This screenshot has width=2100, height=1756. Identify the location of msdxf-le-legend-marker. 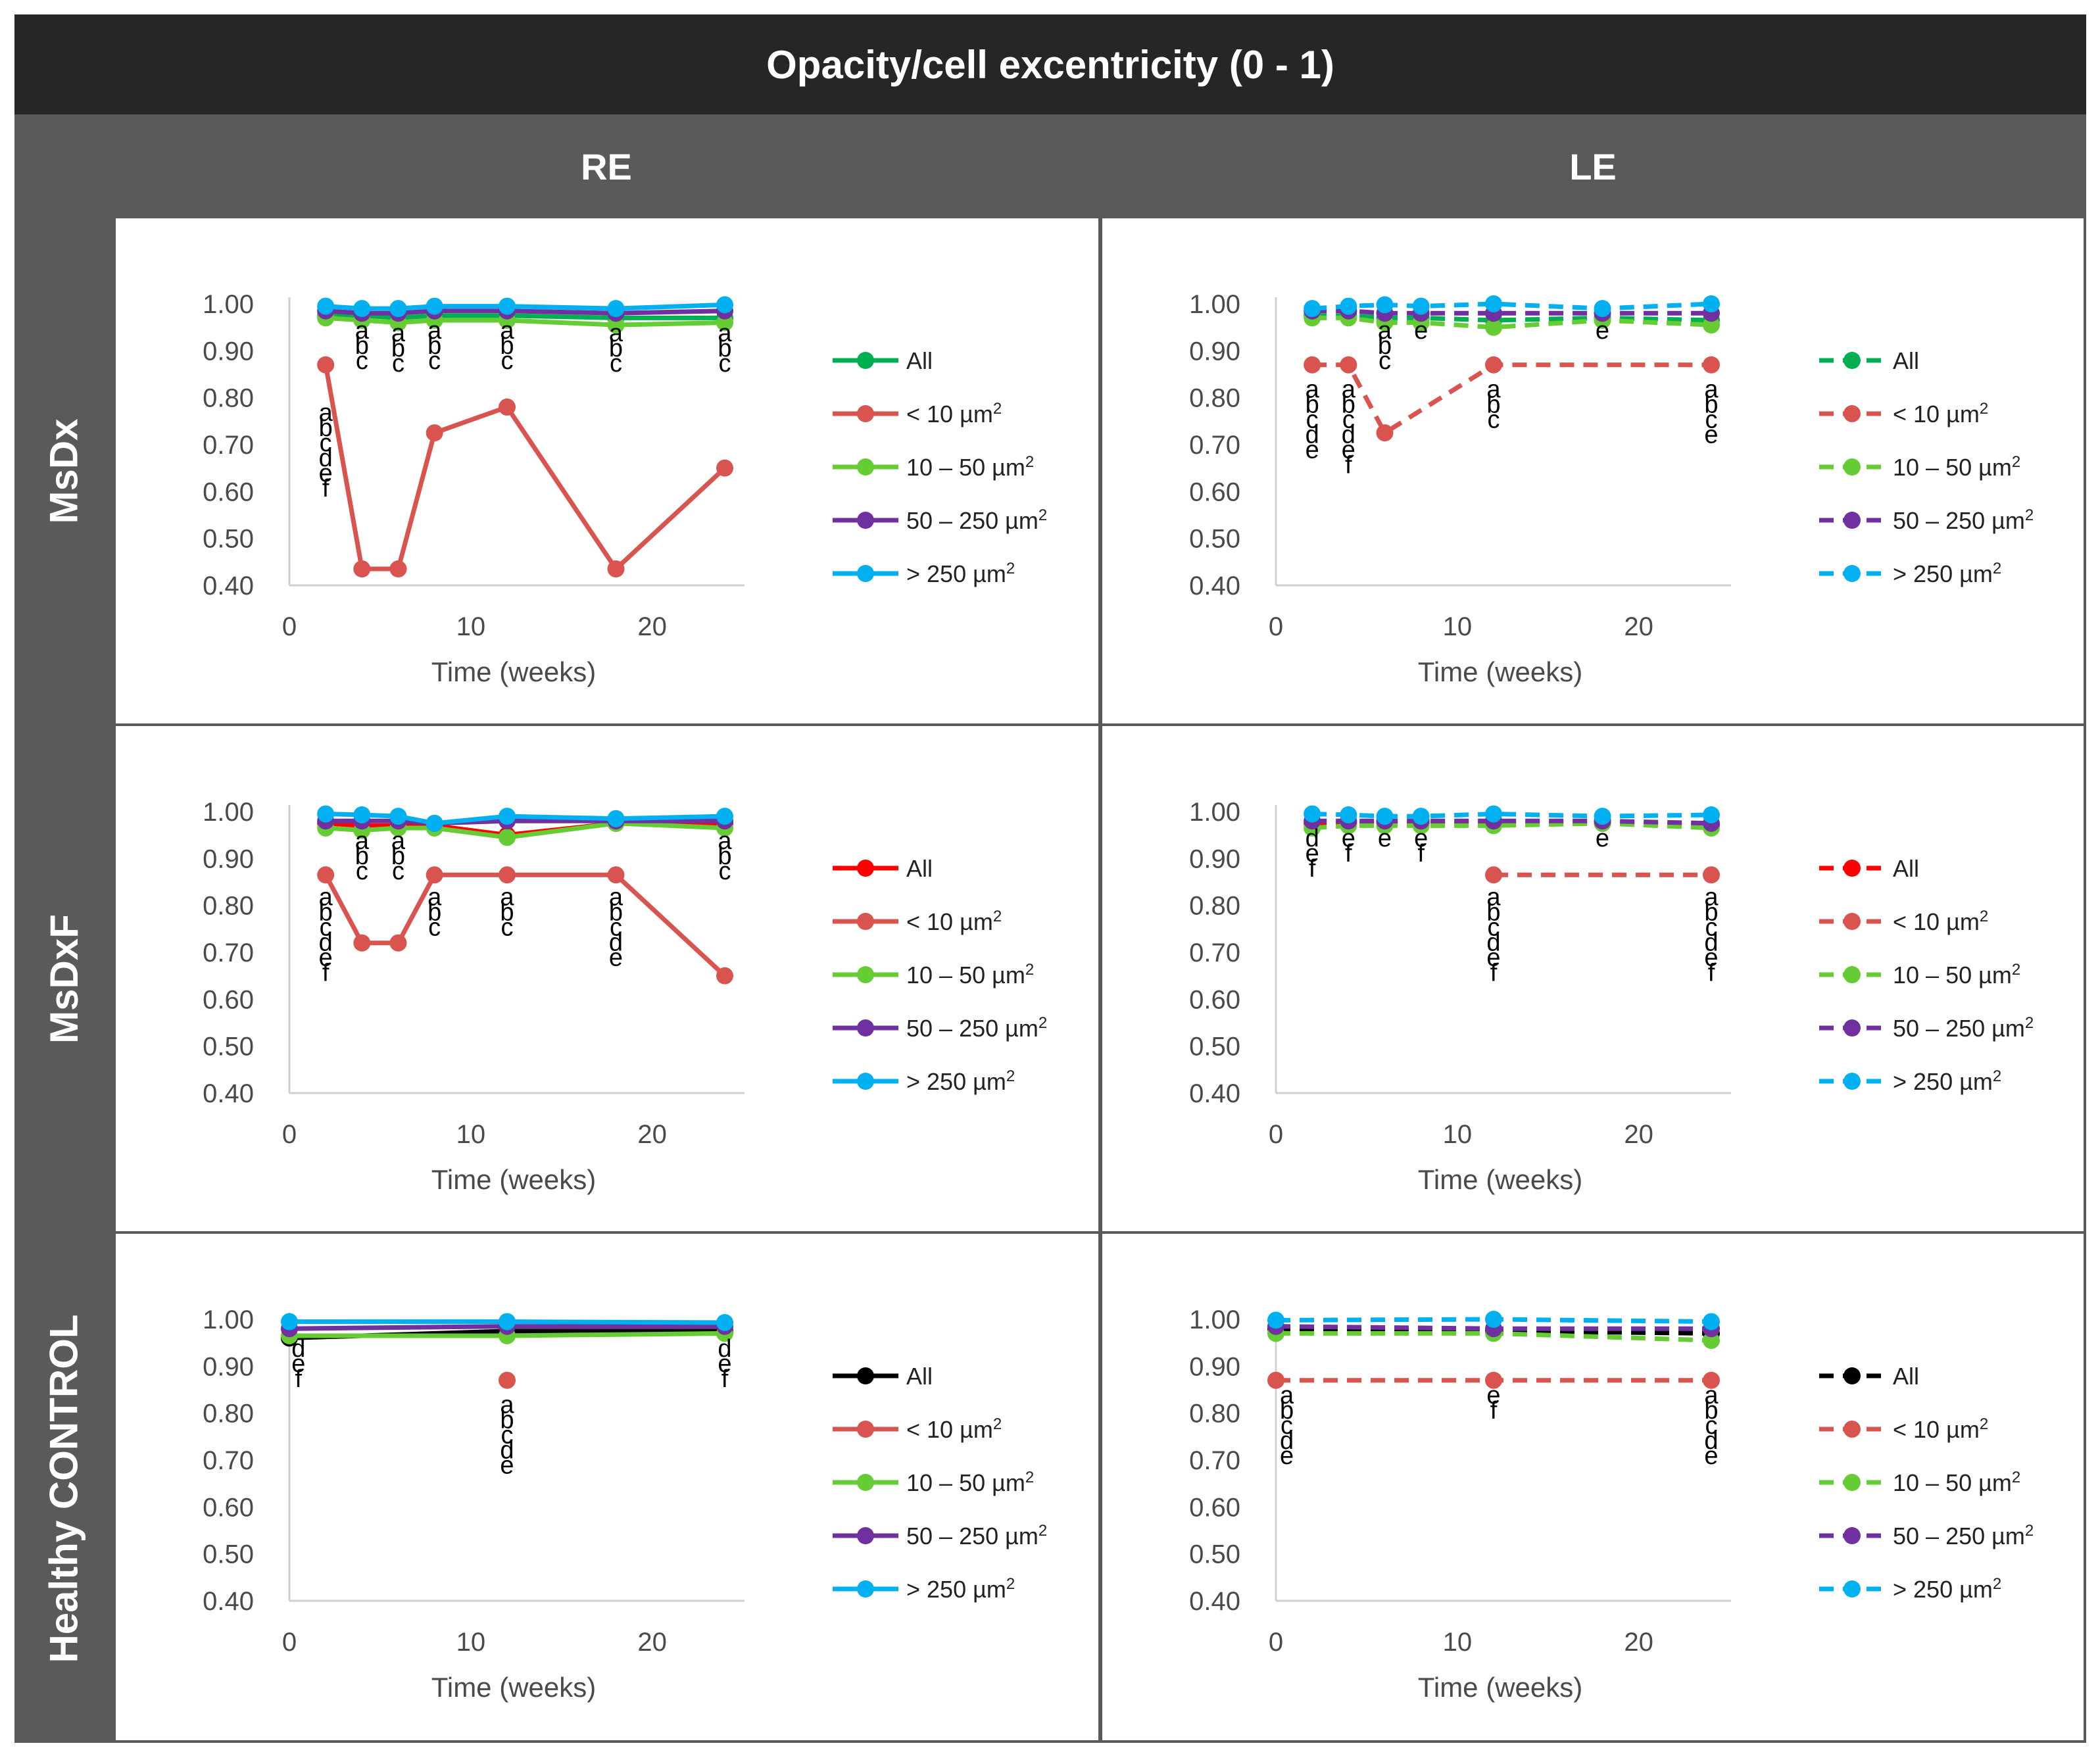
(1853, 1028).